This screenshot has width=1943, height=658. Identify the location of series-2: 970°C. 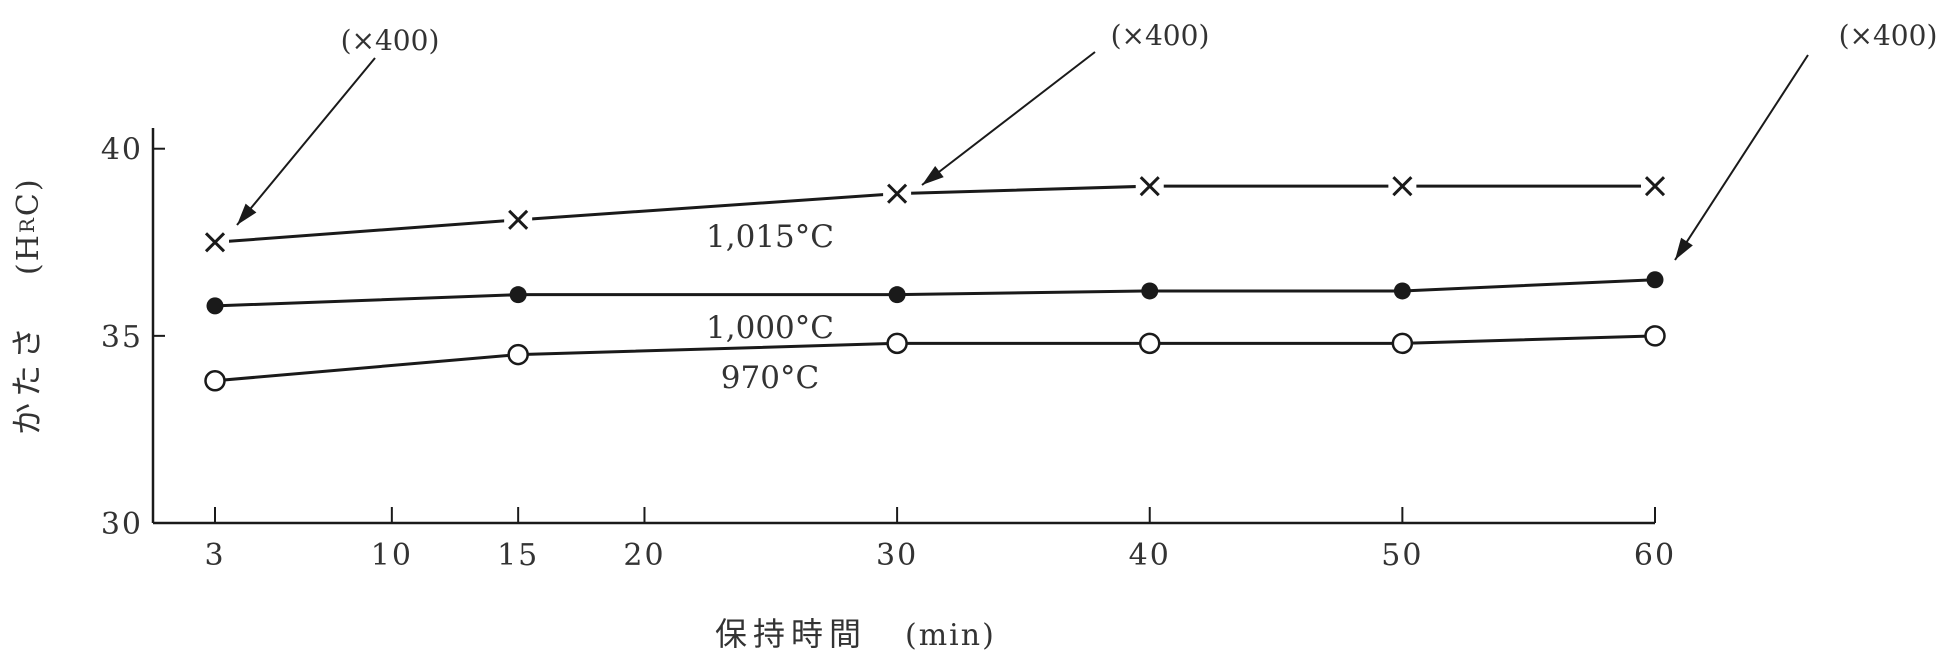
(935, 360).